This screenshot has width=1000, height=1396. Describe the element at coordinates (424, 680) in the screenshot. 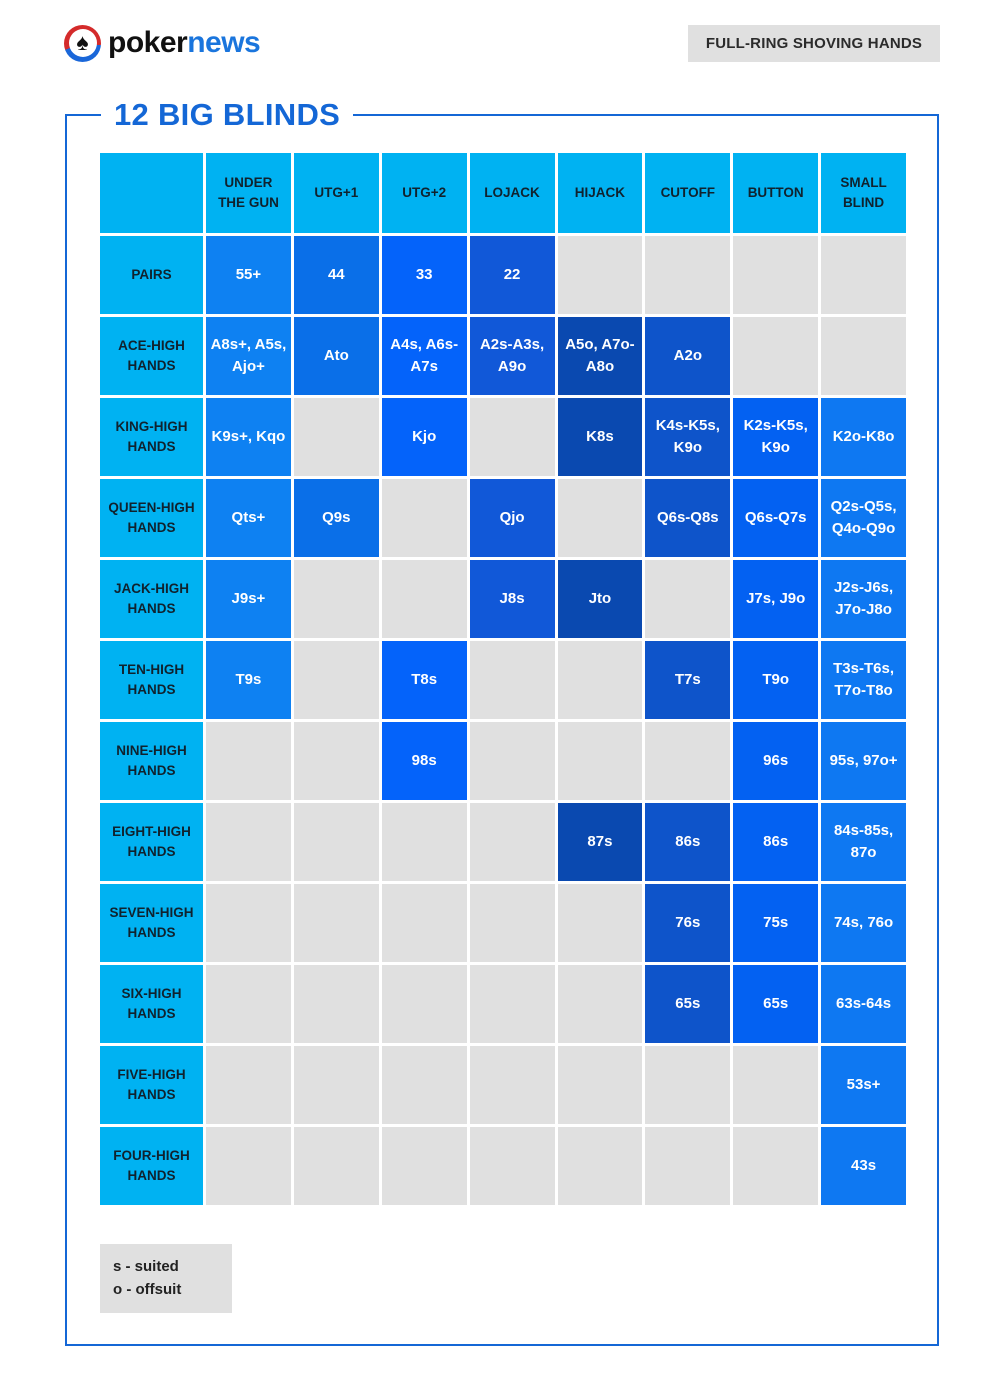

I see `hand-cell: T8s` at that location.